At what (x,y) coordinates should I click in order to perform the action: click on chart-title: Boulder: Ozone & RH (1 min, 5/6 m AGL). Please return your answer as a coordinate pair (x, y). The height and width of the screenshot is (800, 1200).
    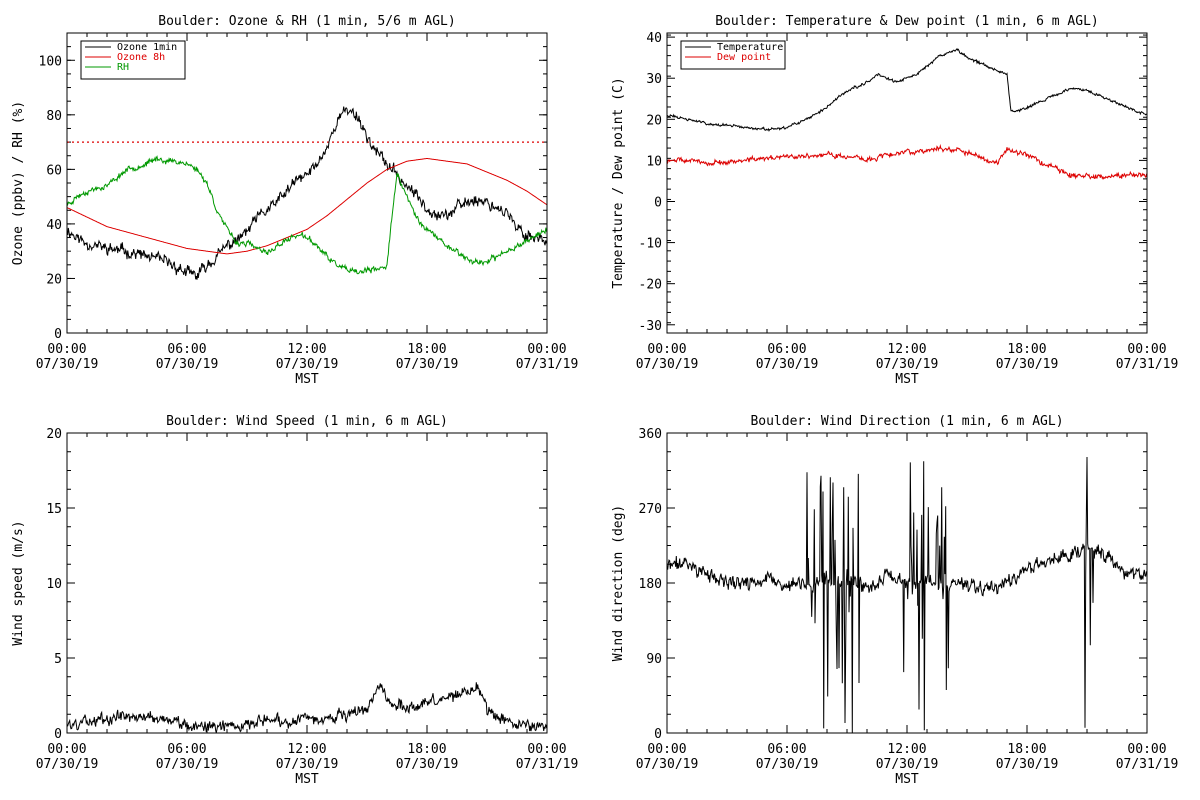
    Looking at the image, I should click on (306, 21).